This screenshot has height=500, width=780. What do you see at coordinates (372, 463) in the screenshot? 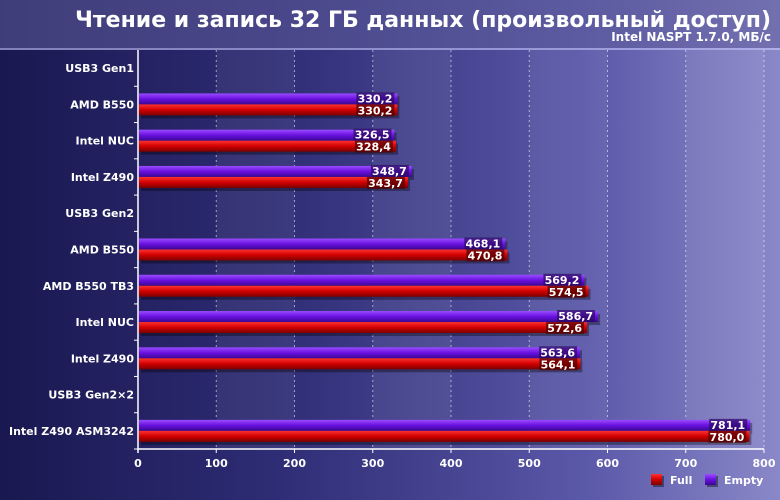
I see `x-tick-label: 300` at bounding box center [372, 463].